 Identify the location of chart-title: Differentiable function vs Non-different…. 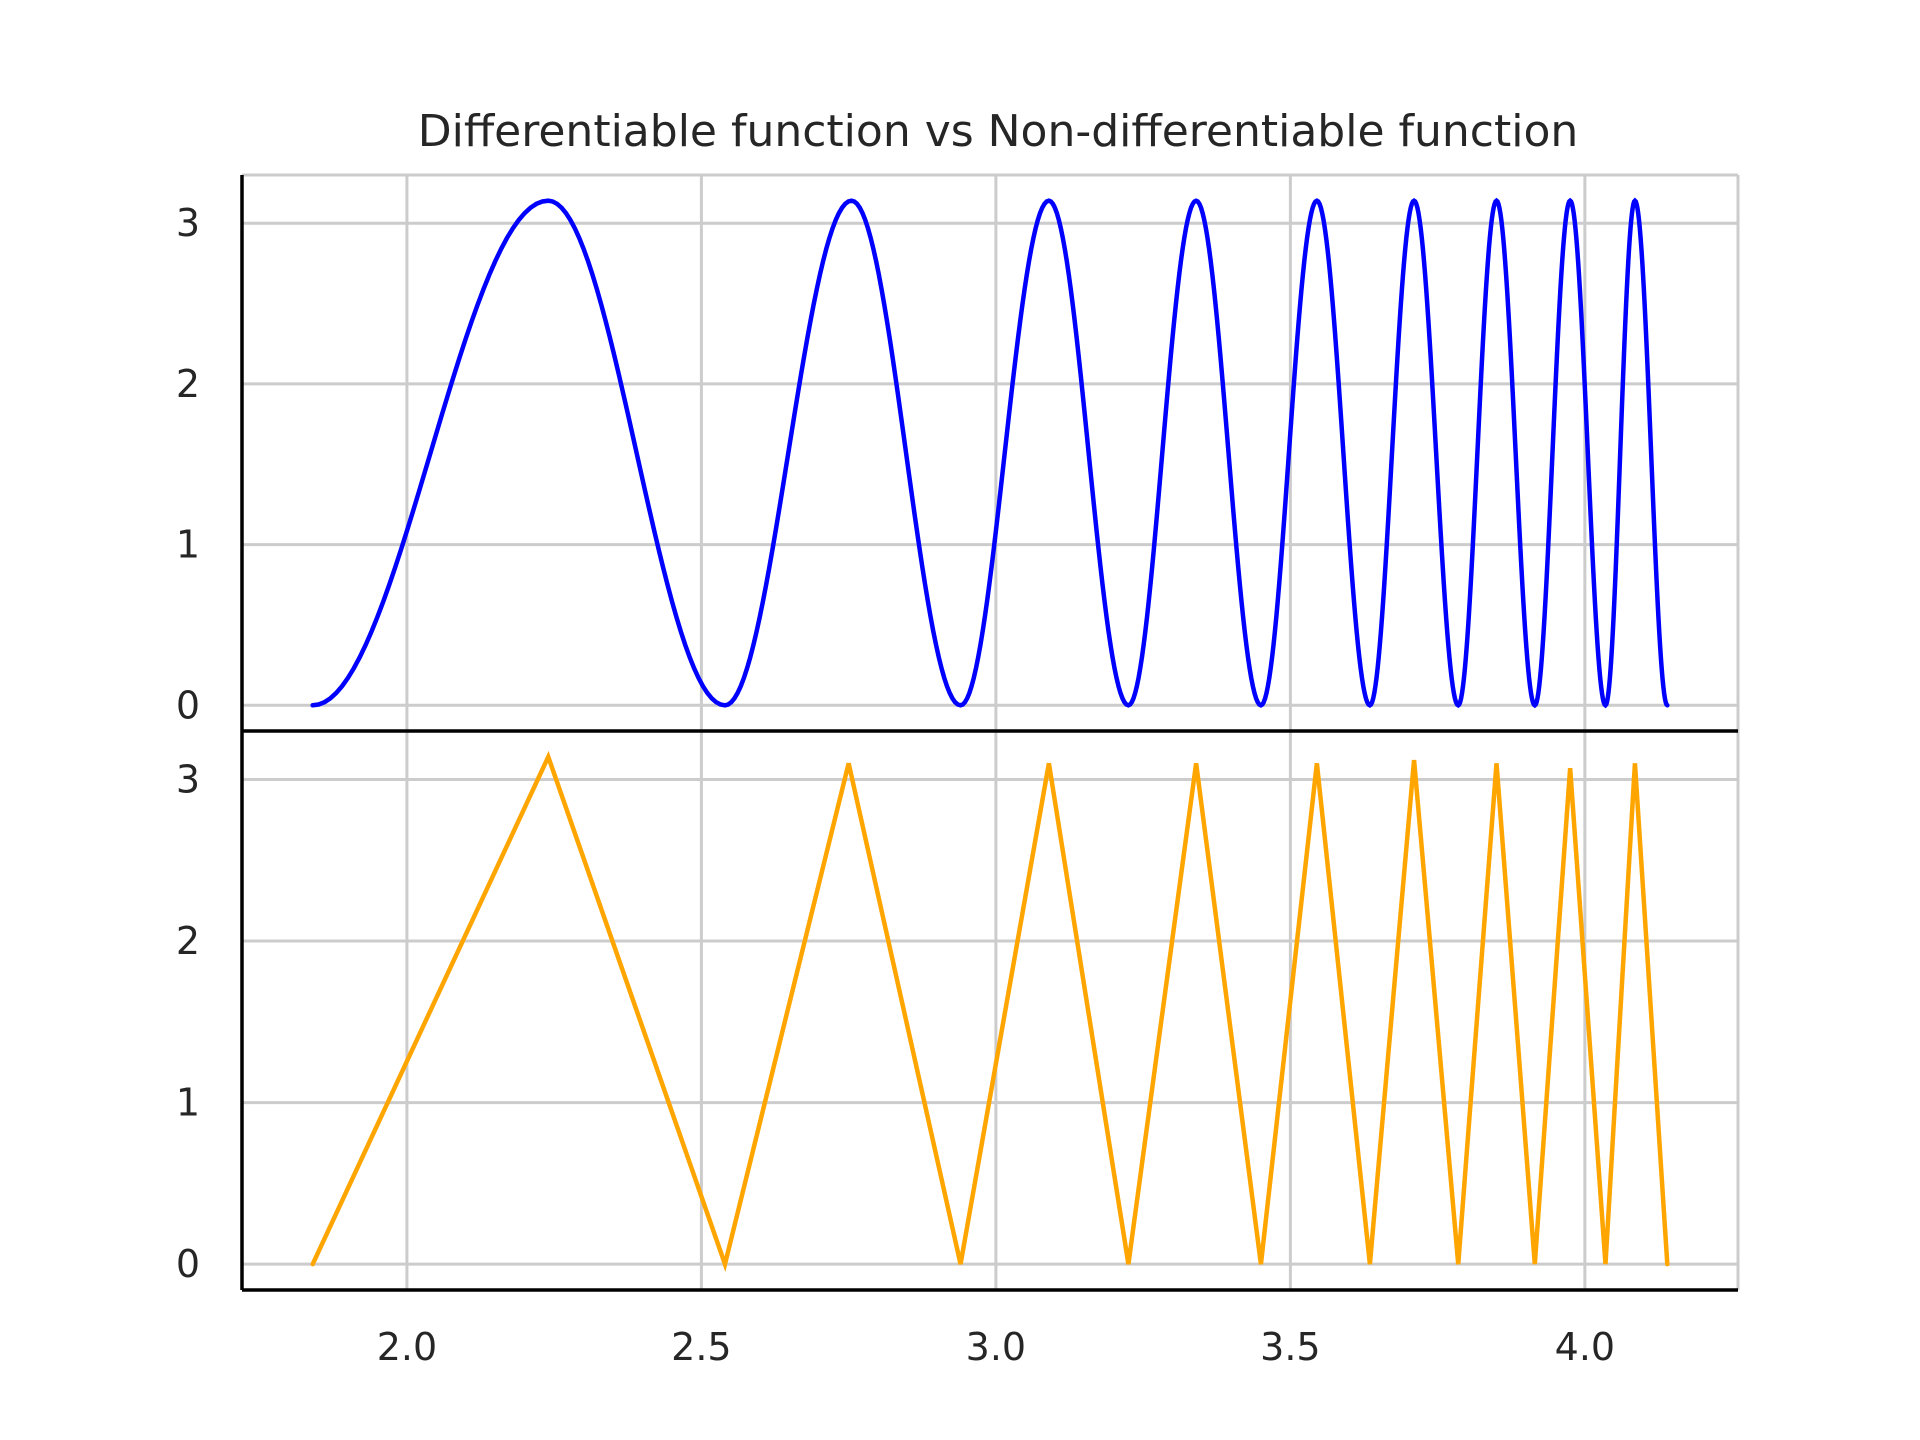
(998, 131).